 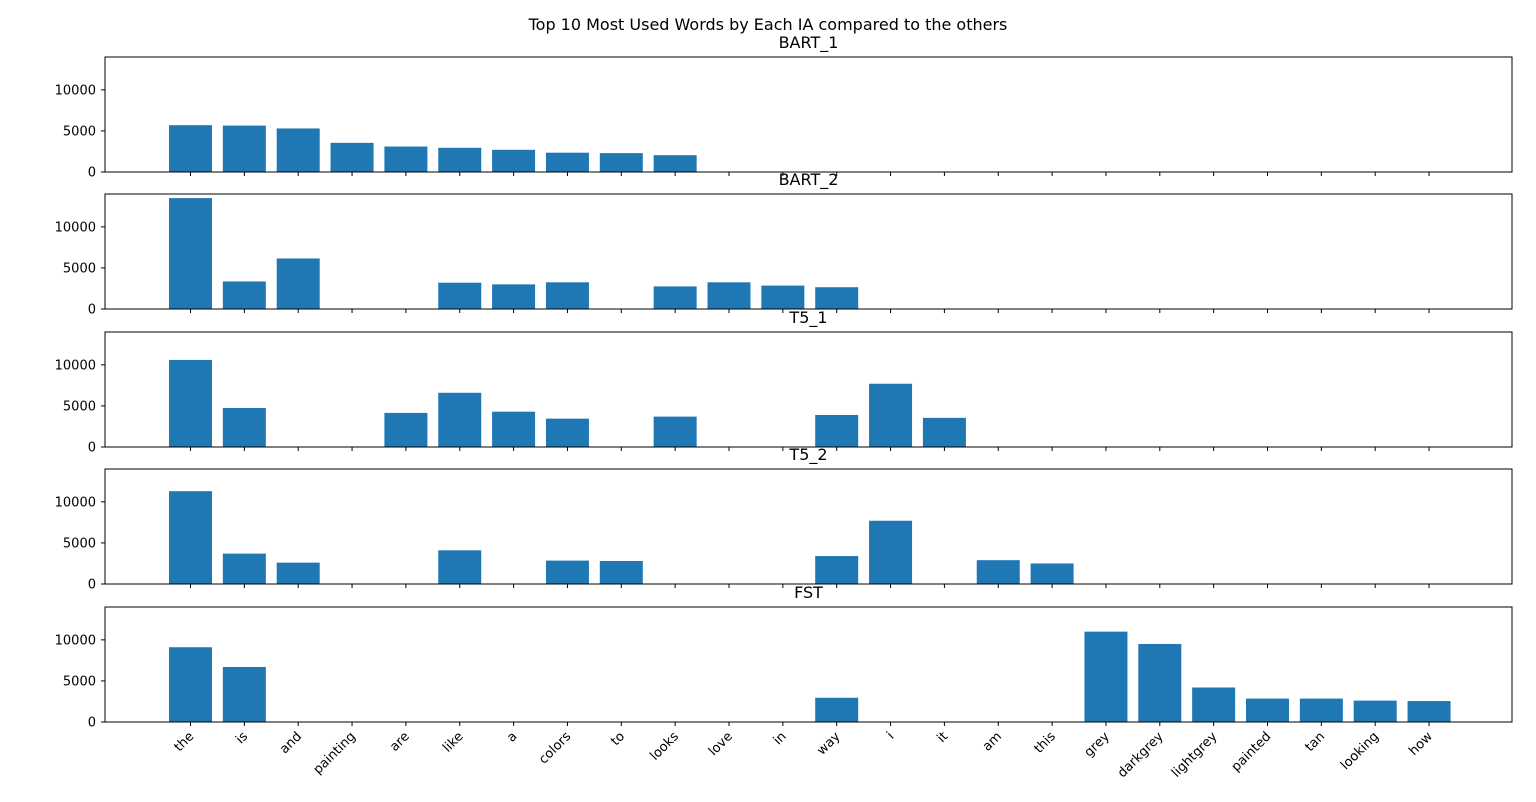 What do you see at coordinates (1421, 744) in the screenshot?
I see `x-tick-label-how: how` at bounding box center [1421, 744].